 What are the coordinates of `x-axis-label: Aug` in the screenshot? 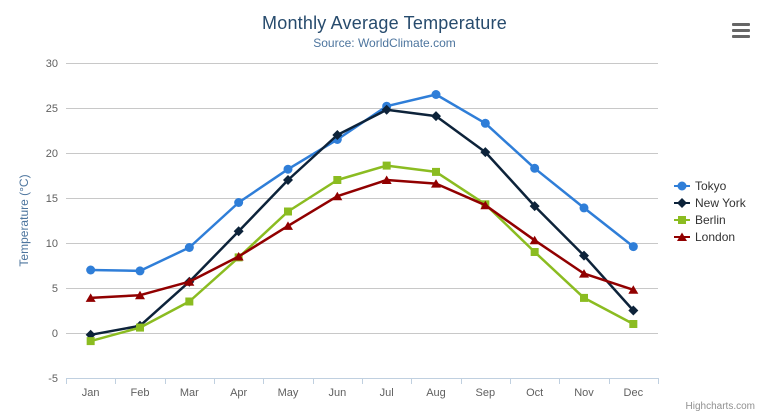 It's located at (436, 393).